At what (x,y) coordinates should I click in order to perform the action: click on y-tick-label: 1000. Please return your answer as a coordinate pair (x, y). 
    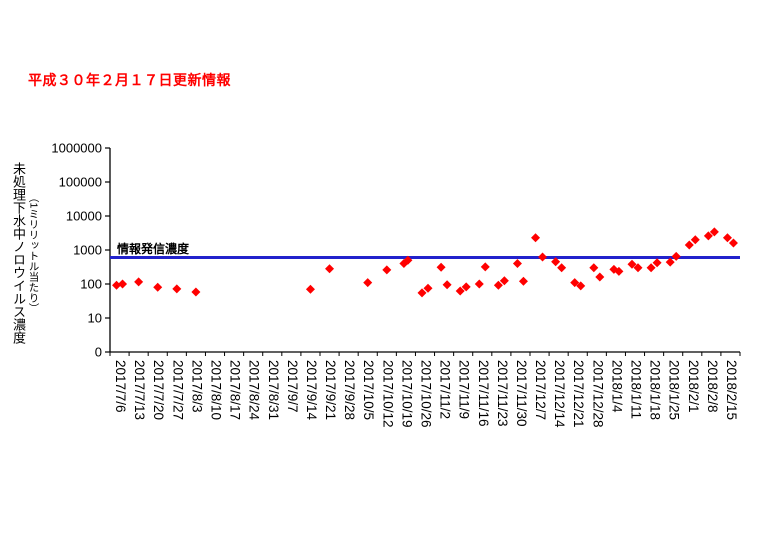
    Looking at the image, I should click on (87, 250).